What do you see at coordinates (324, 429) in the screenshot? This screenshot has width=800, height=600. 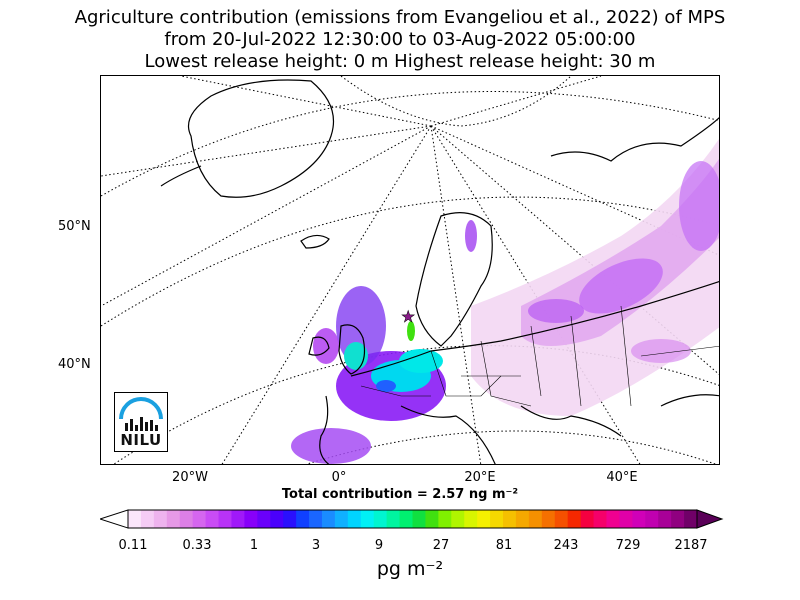 I see `iberia-coast` at bounding box center [324, 429].